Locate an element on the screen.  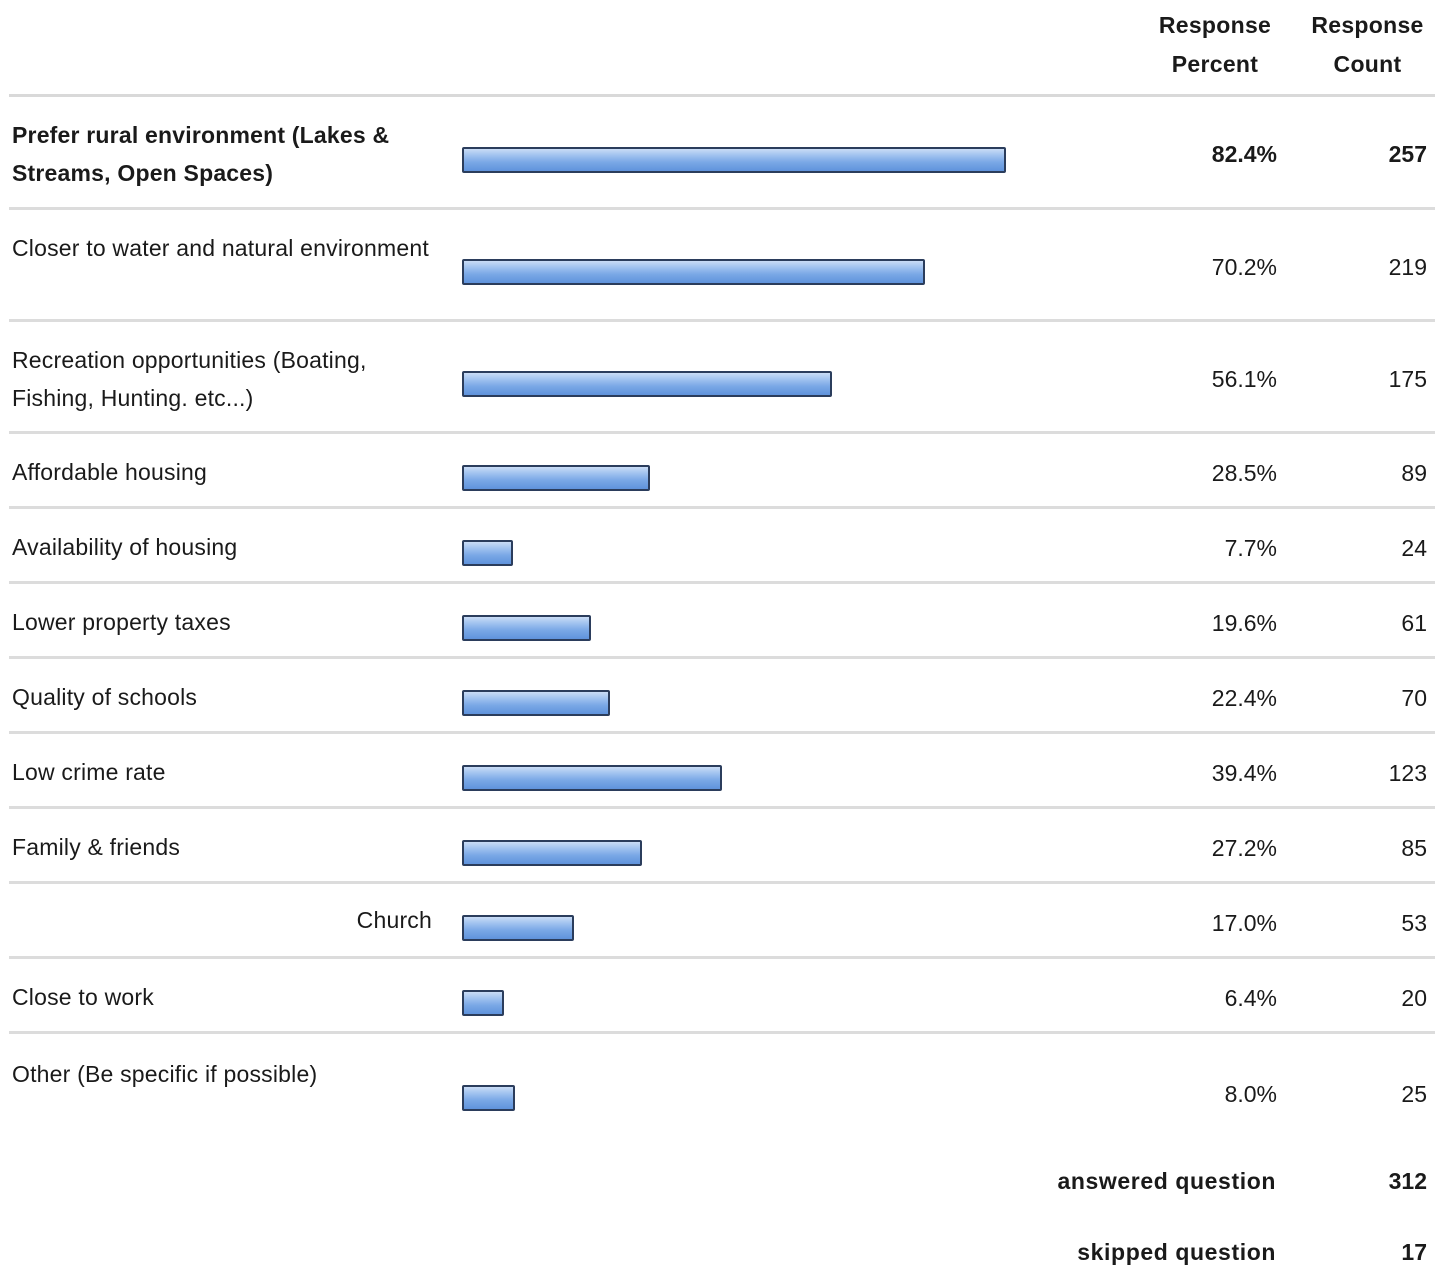
skipped-question-value: 17 is located at coordinates (1414, 1252).